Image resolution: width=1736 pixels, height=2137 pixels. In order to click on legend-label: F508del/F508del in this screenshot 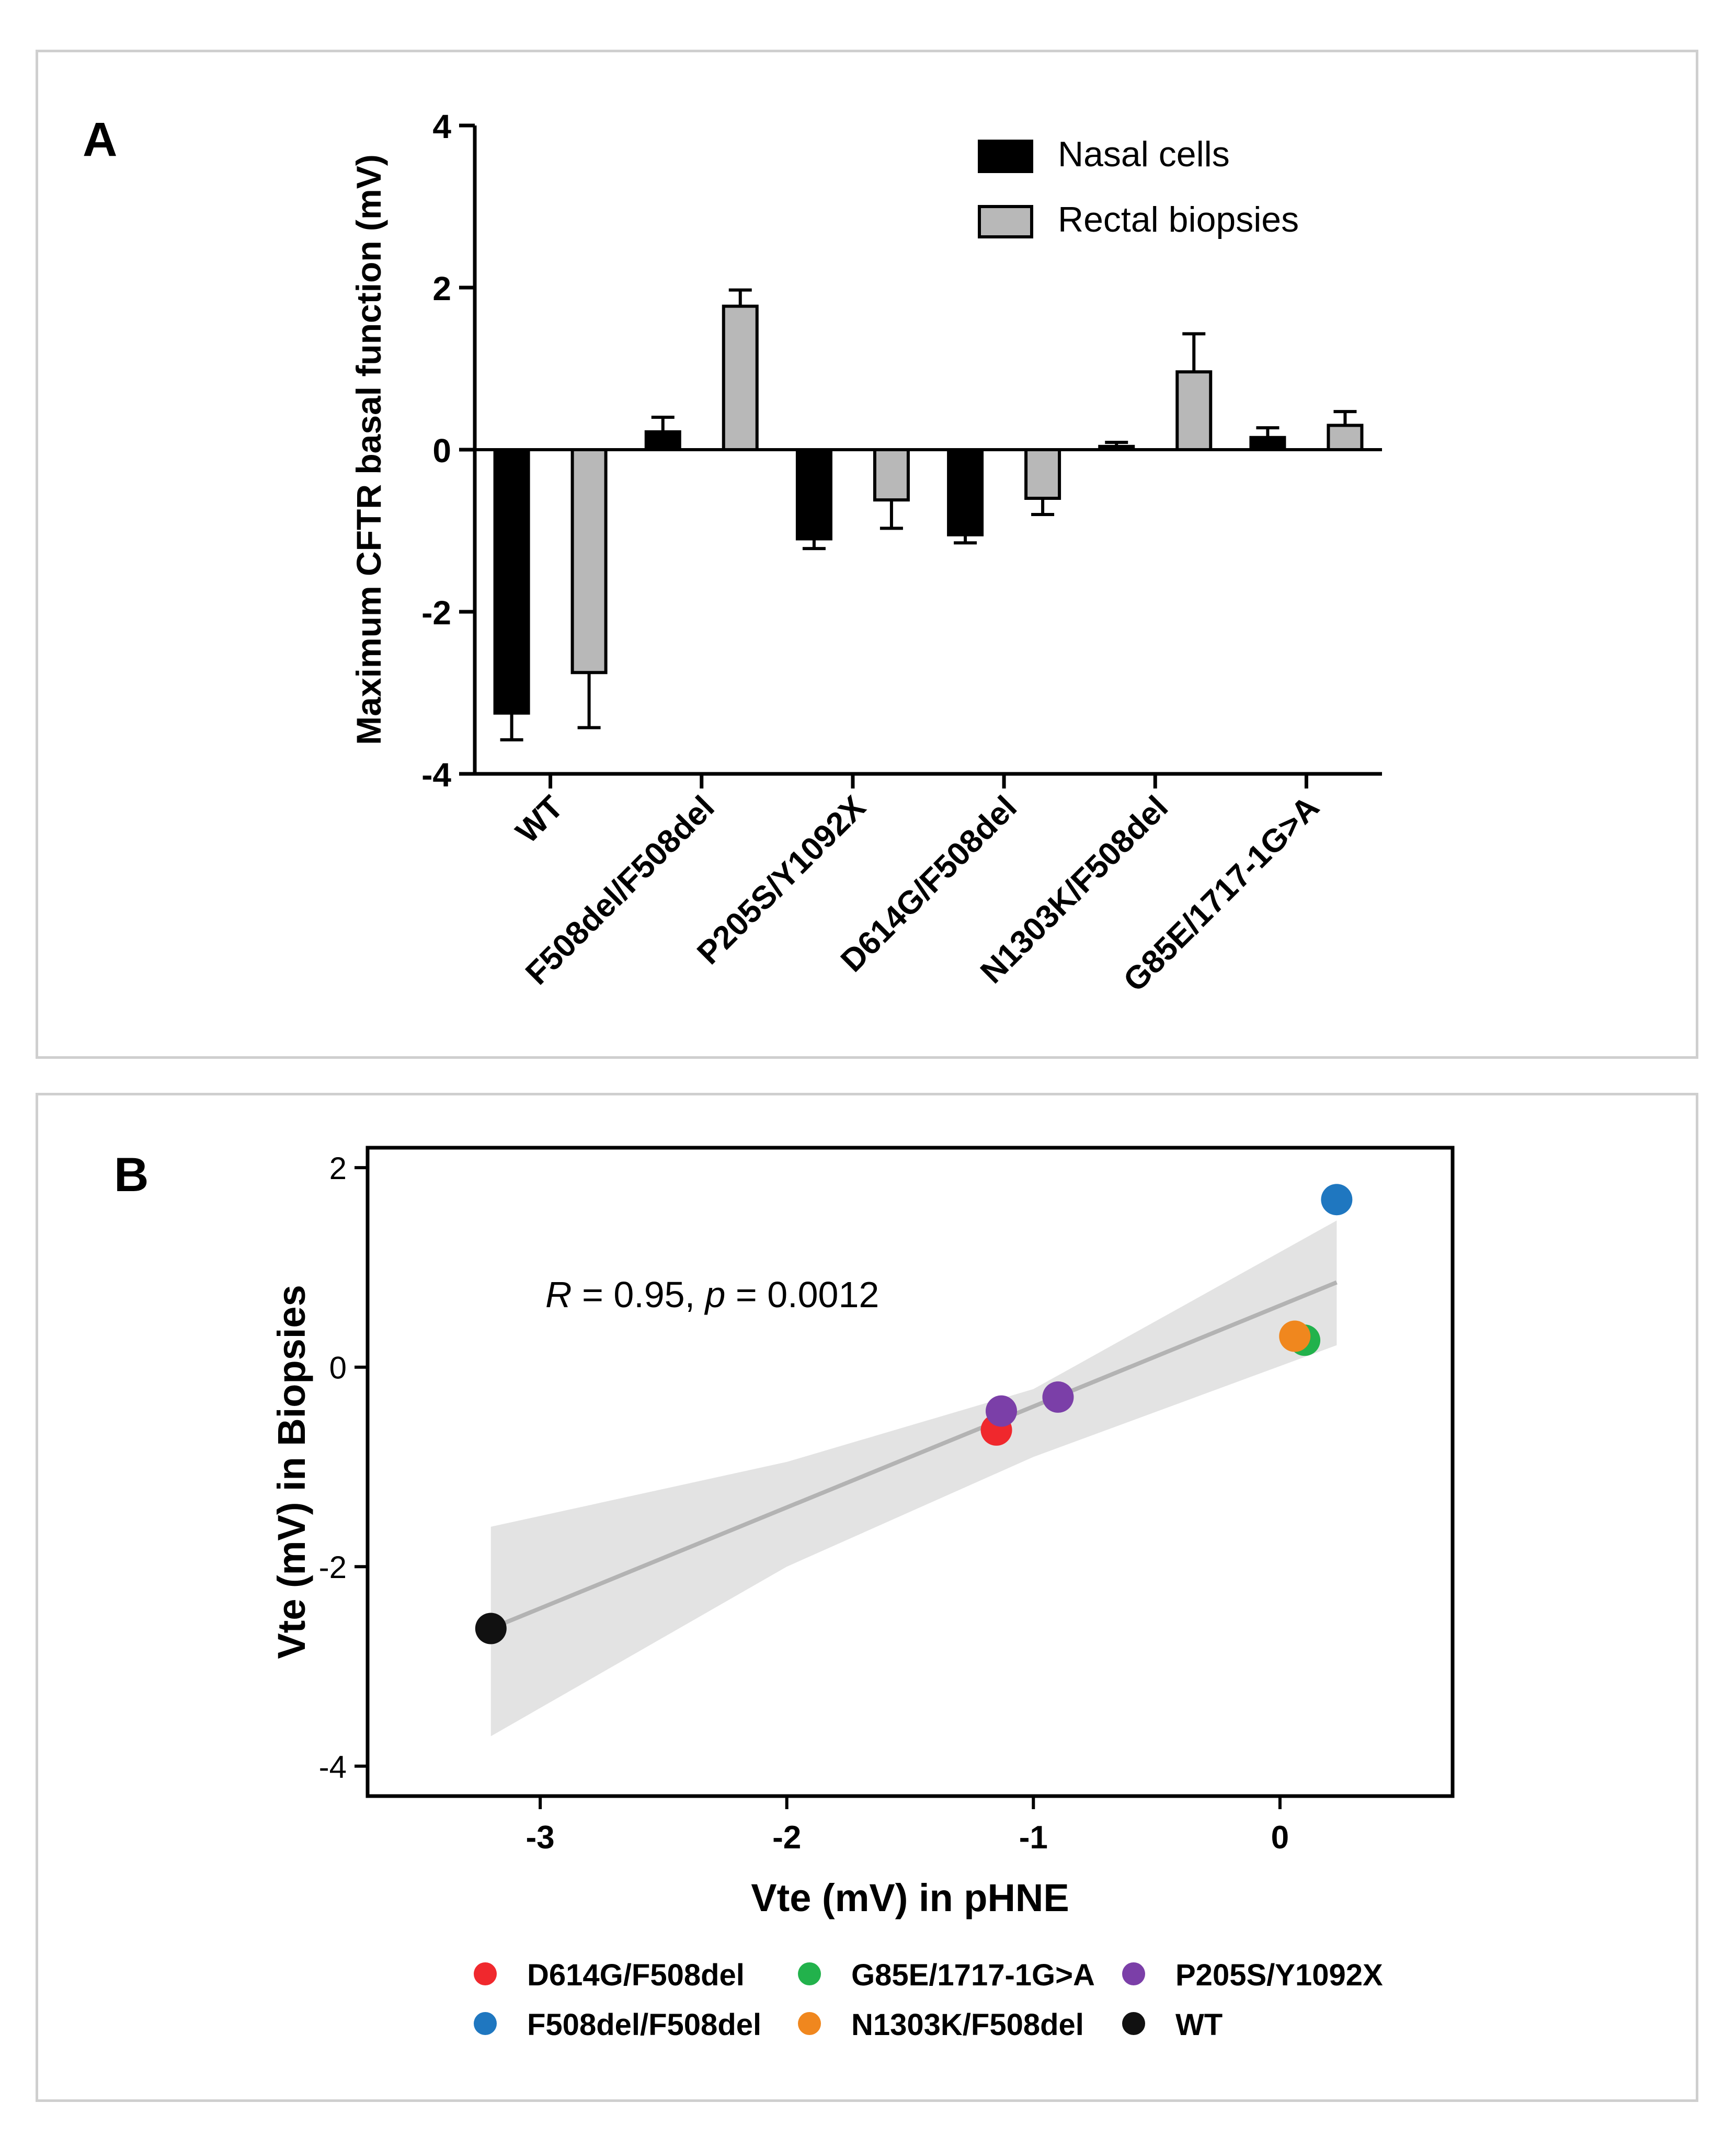, I will do `click(644, 2025)`.